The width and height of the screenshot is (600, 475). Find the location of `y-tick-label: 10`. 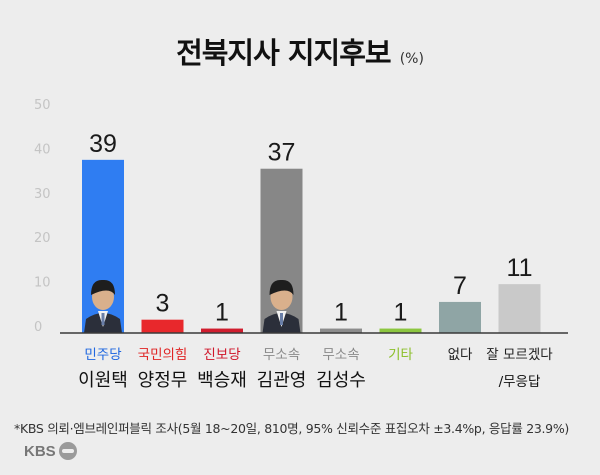

y-tick-label: 10 is located at coordinates (42, 283).